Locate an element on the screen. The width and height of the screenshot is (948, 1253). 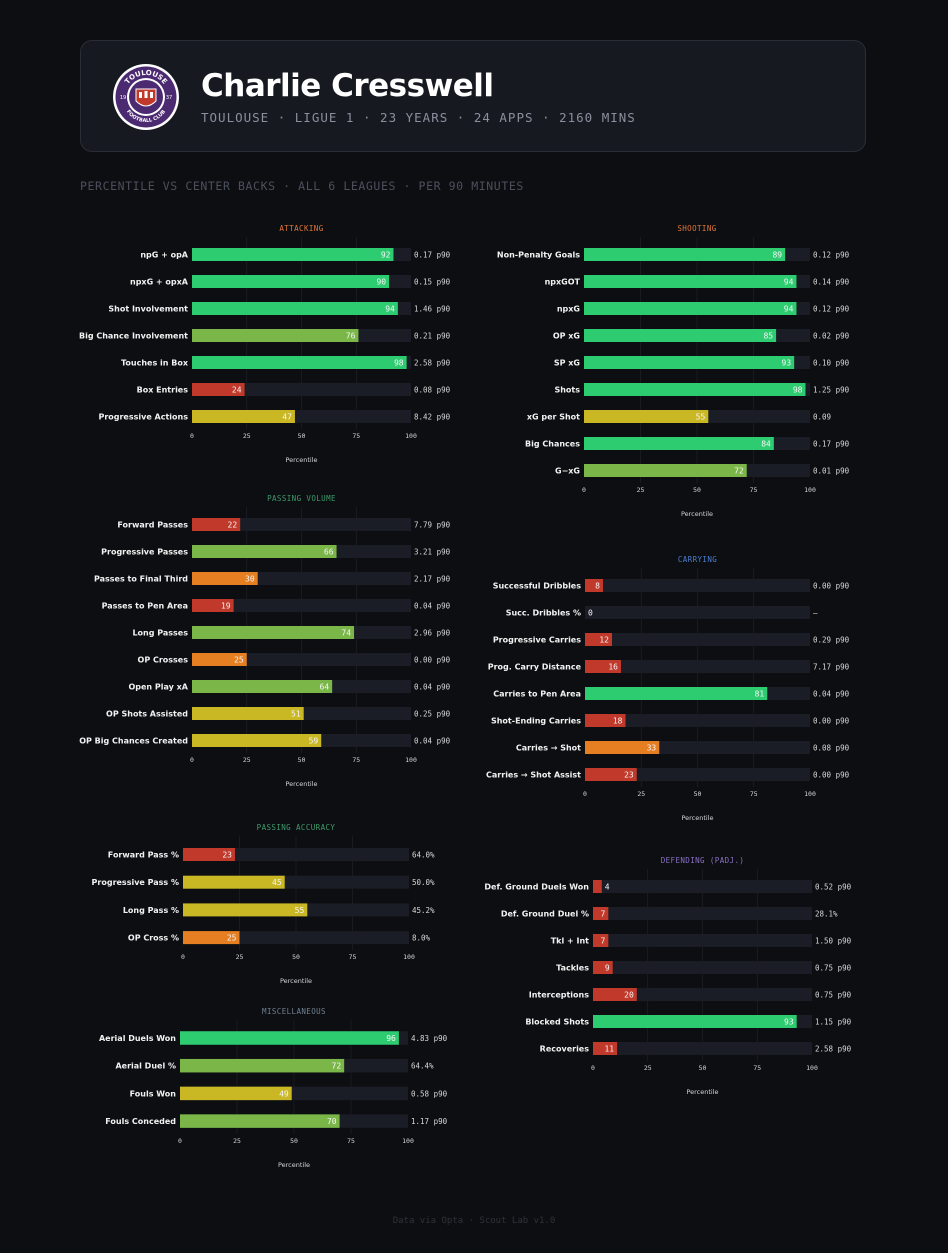
tick-label: 25 is located at coordinates (237, 1141).